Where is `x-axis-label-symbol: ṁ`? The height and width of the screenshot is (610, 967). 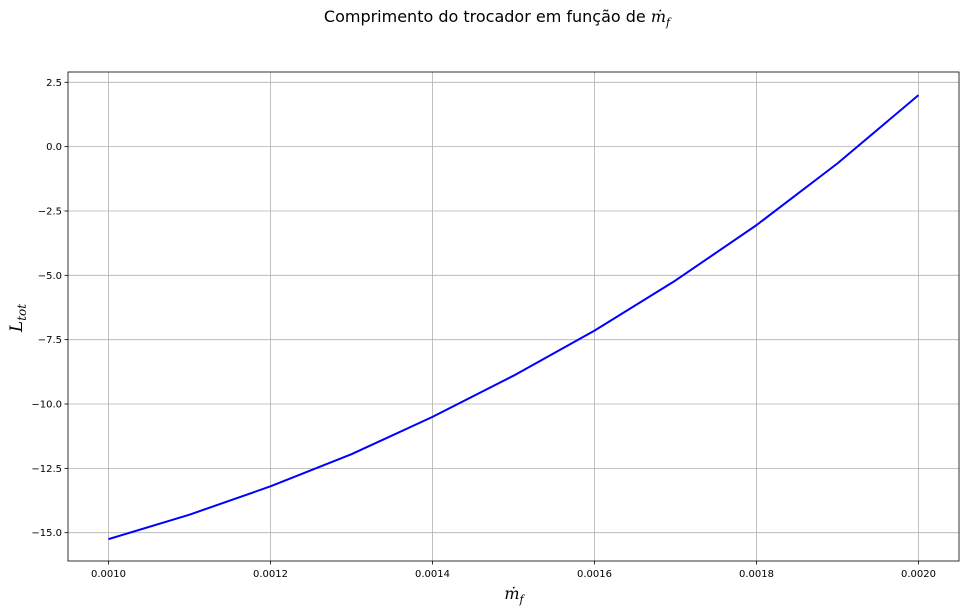
x-axis-label-symbol: ṁ is located at coordinates (511, 593).